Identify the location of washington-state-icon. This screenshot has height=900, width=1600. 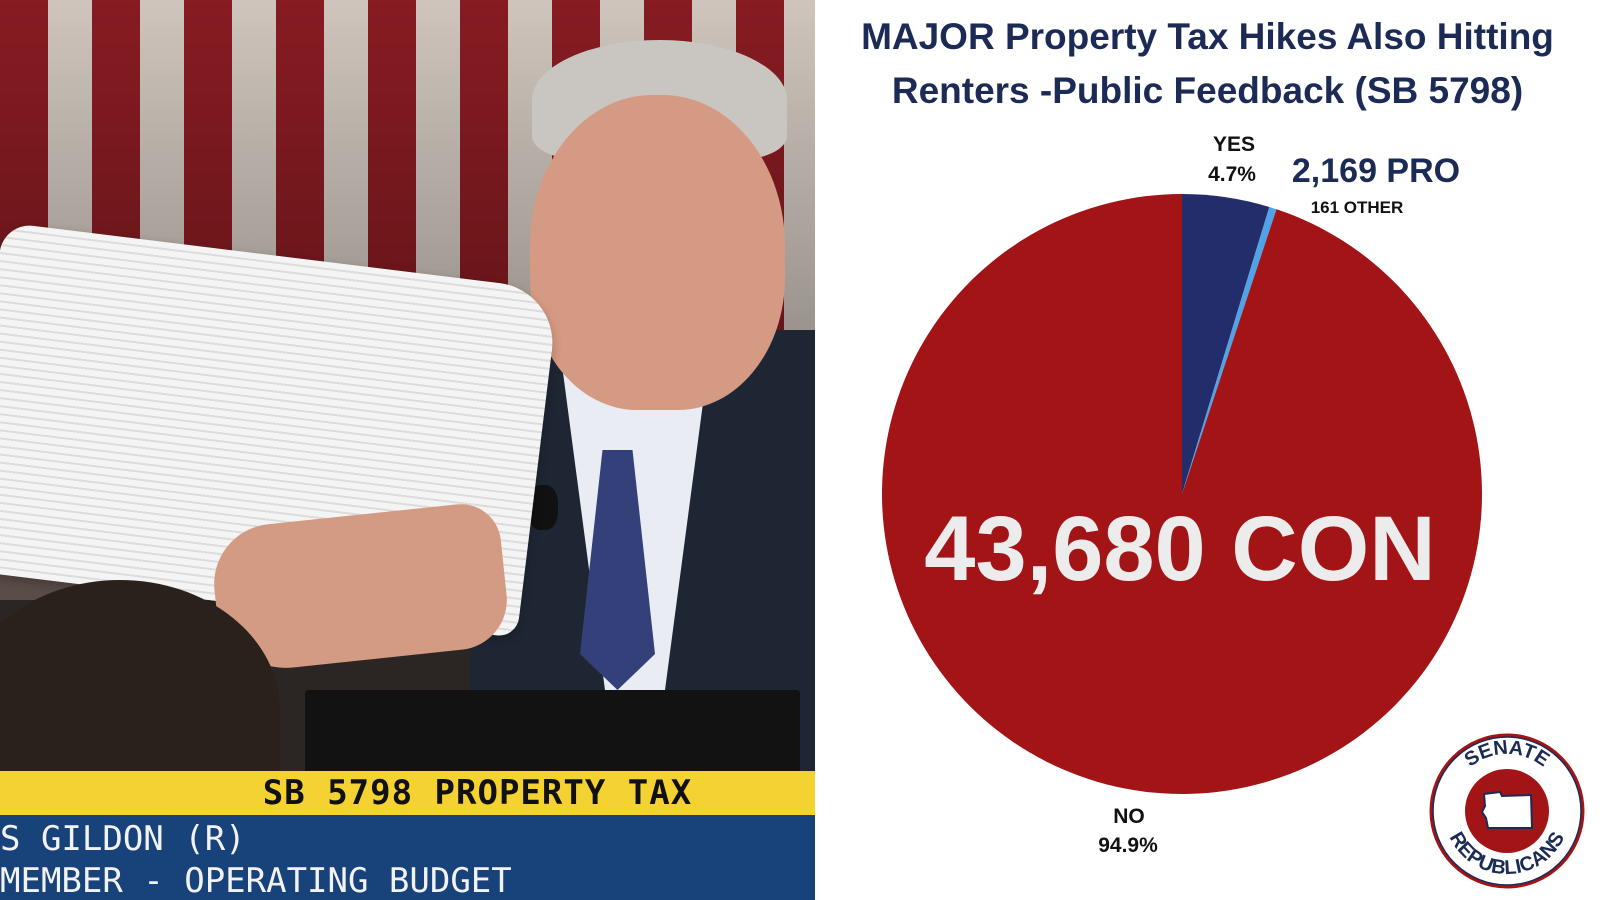
(1507, 809).